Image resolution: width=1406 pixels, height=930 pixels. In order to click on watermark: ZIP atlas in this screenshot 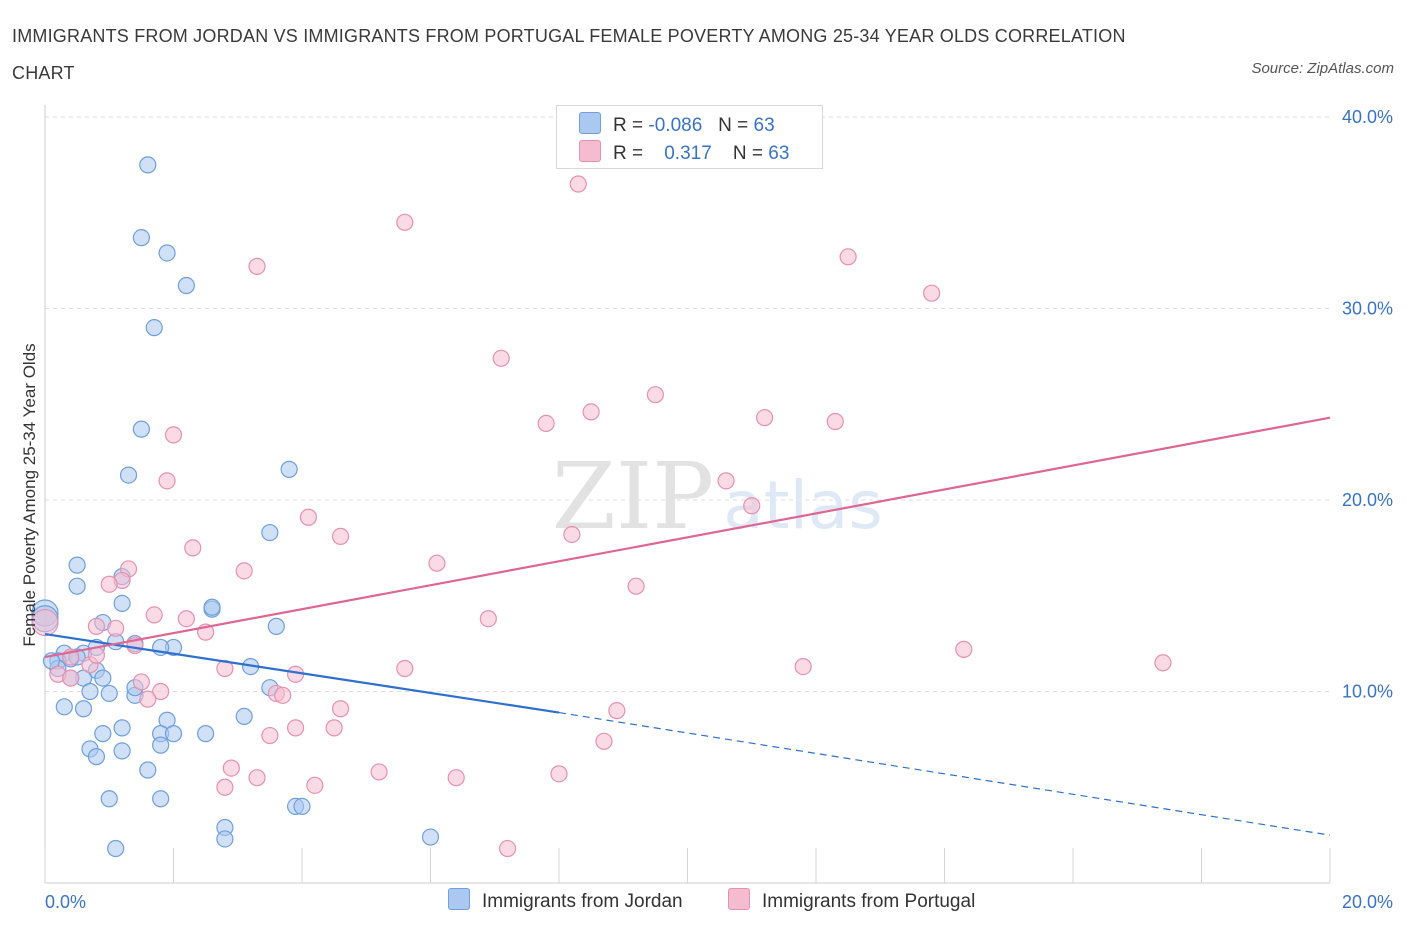, I will do `click(717, 496)`.